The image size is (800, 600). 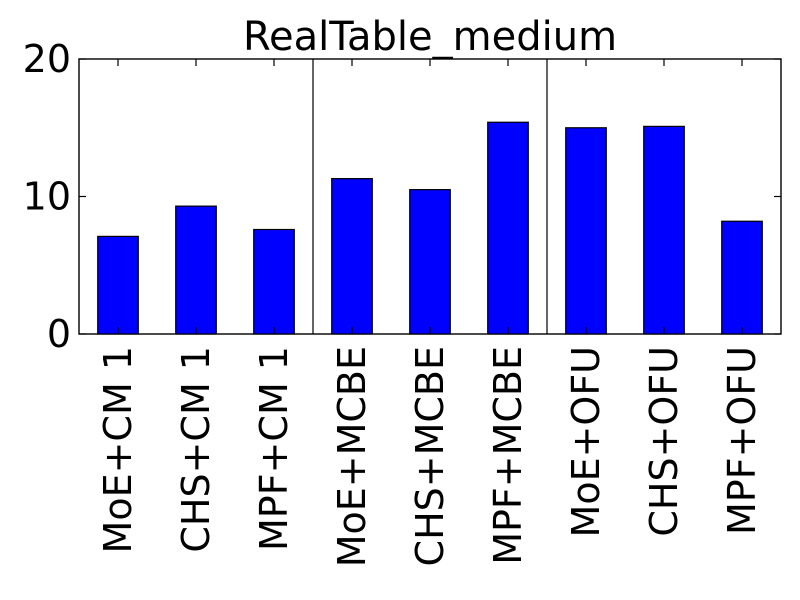 I want to click on x-tick-label: CHS+MCBE, so click(x=430, y=456).